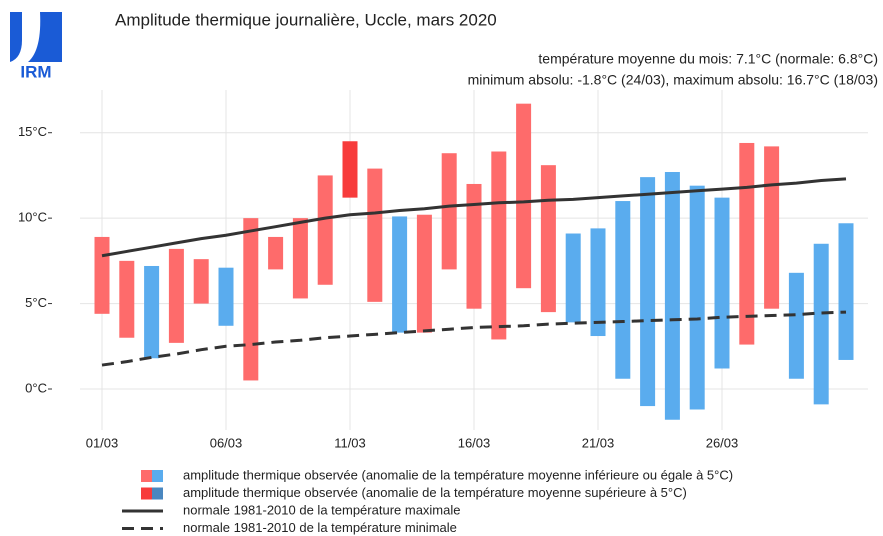 Image resolution: width=883 pixels, height=536 pixels. I want to click on x-tick-label: 11/03, so click(350, 442).